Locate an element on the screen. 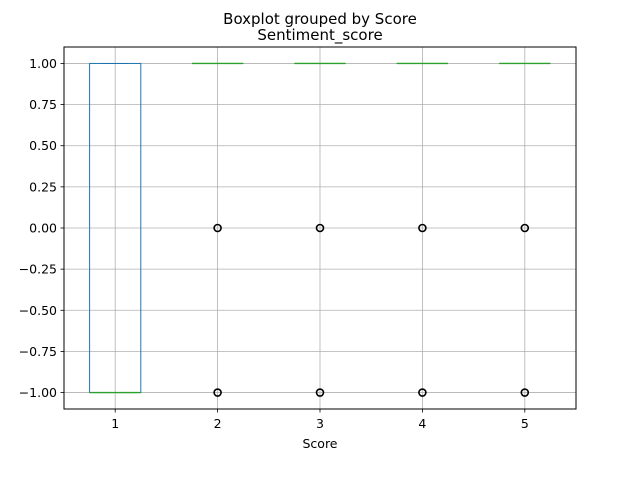  x-tick-label: 1 is located at coordinates (115, 423).